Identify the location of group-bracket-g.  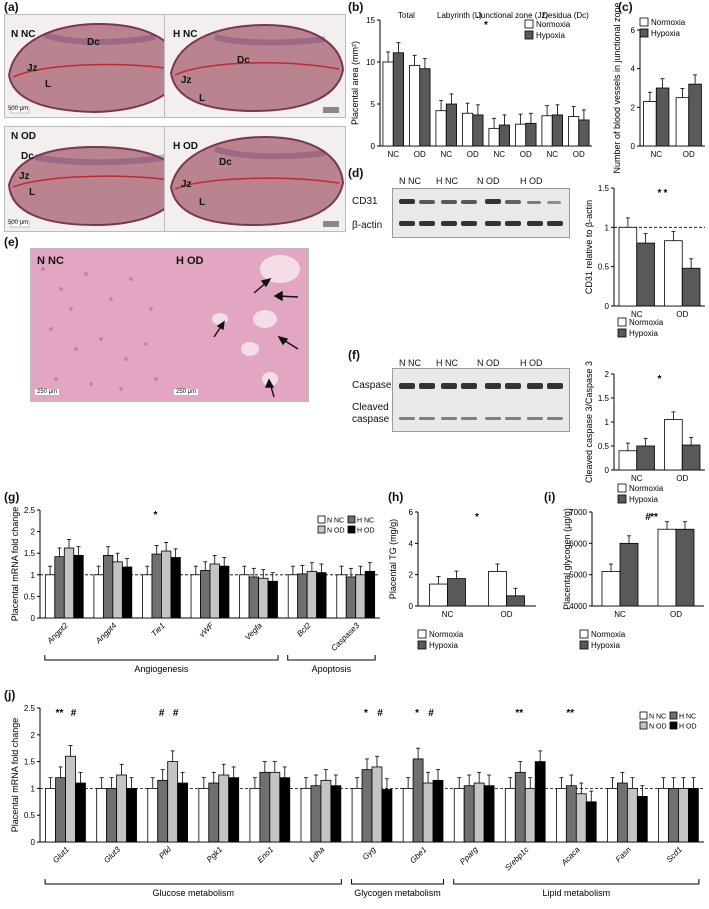
(331, 658).